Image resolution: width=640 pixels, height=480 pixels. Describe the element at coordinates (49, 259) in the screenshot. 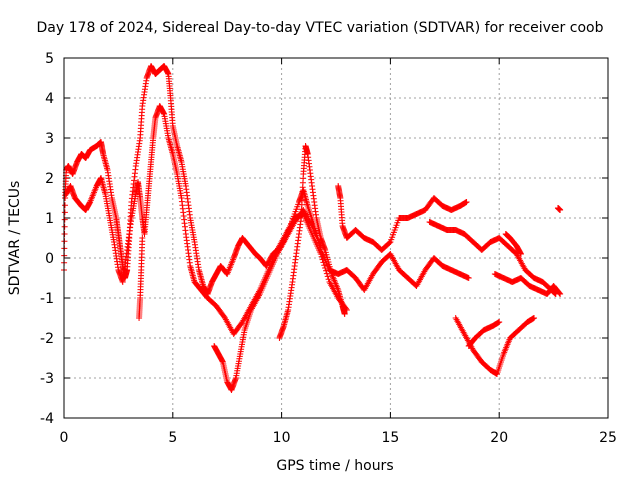

I see `y-tick-label: 0` at that location.